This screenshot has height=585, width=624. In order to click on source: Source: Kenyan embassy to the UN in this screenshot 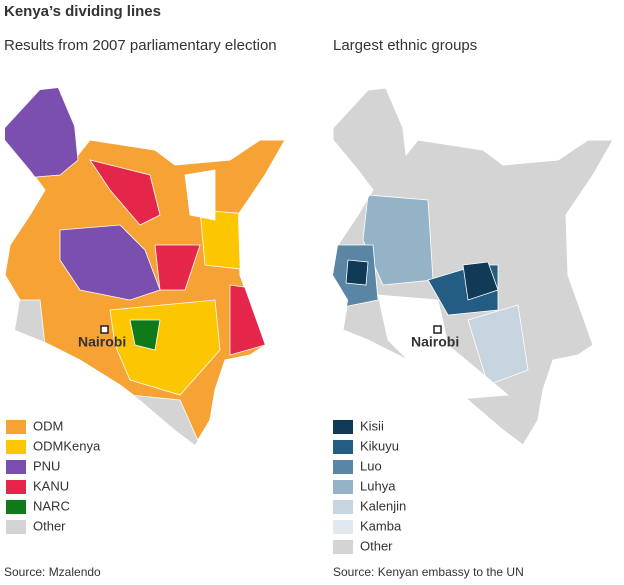, I will do `click(428, 572)`.